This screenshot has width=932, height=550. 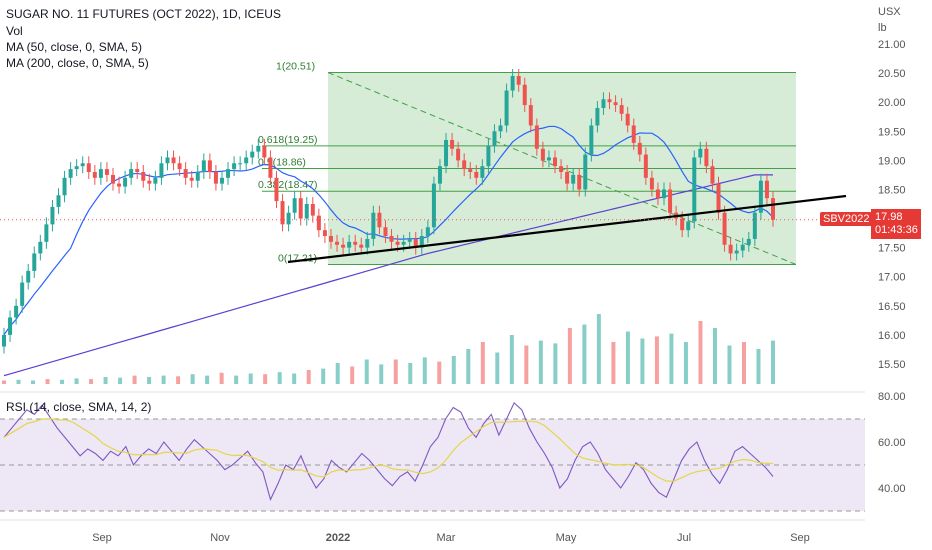 I want to click on rsi-tick-label: 80.00, so click(x=892, y=397).